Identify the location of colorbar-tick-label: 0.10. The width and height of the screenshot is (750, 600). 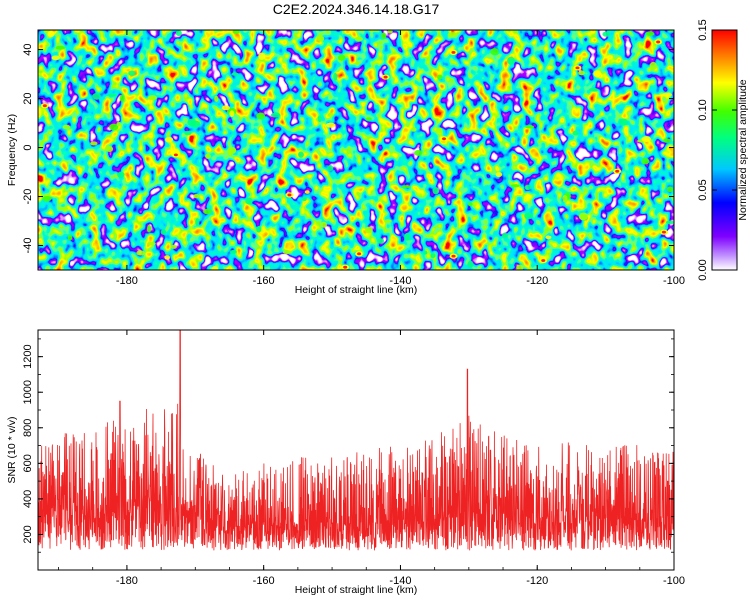
(703, 109).